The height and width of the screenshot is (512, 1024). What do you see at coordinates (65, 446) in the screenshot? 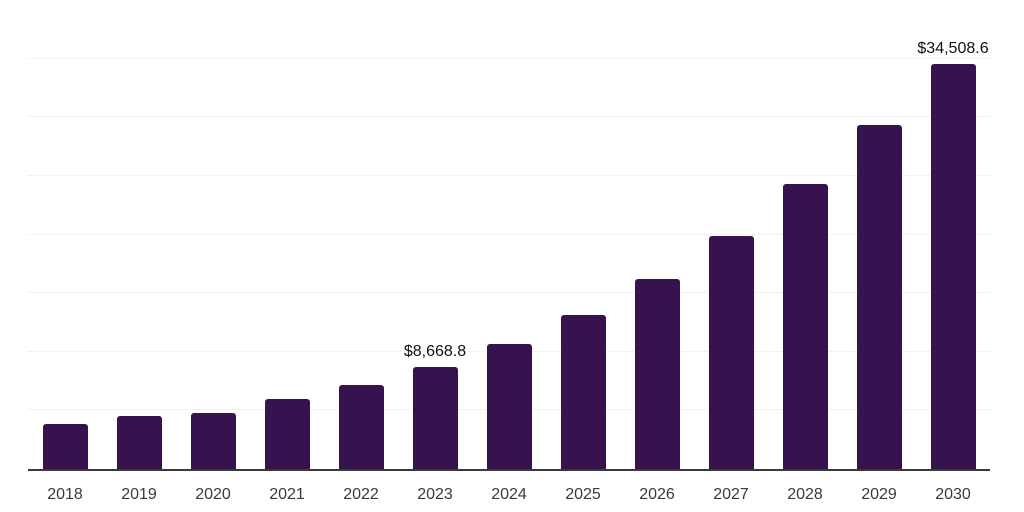
I see `bar-2018` at bounding box center [65, 446].